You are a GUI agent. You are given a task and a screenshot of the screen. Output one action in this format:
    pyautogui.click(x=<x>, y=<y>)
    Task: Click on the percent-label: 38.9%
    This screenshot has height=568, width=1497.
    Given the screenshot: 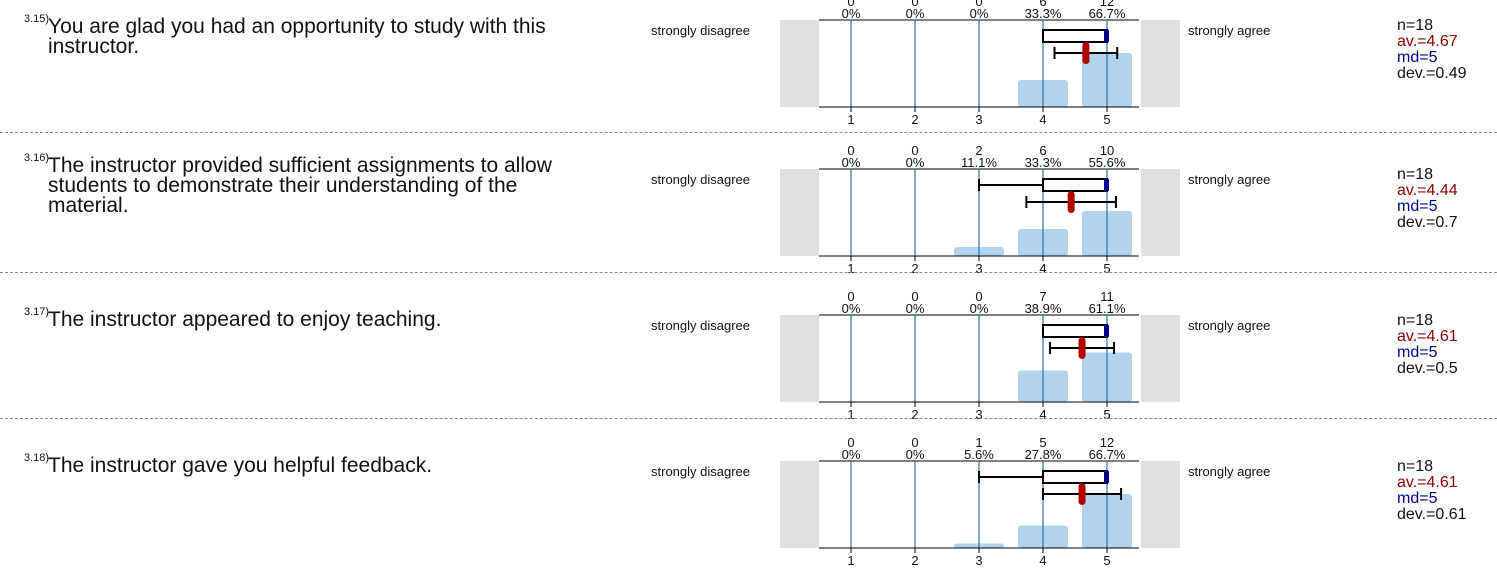 What is the action you would take?
    pyautogui.click(x=1043, y=308)
    